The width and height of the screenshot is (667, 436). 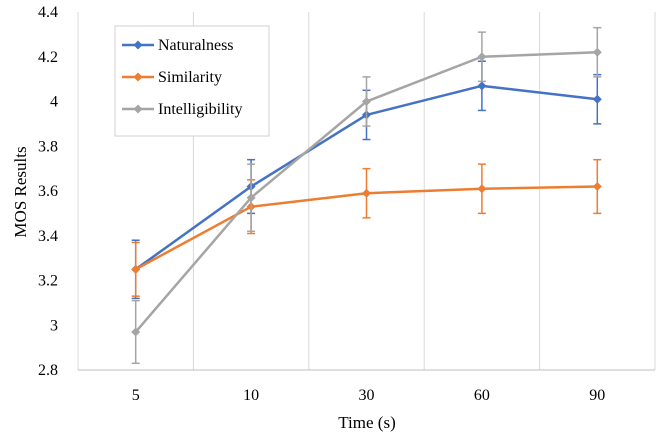 I want to click on y-tick-label: 3.2, so click(x=48, y=281).